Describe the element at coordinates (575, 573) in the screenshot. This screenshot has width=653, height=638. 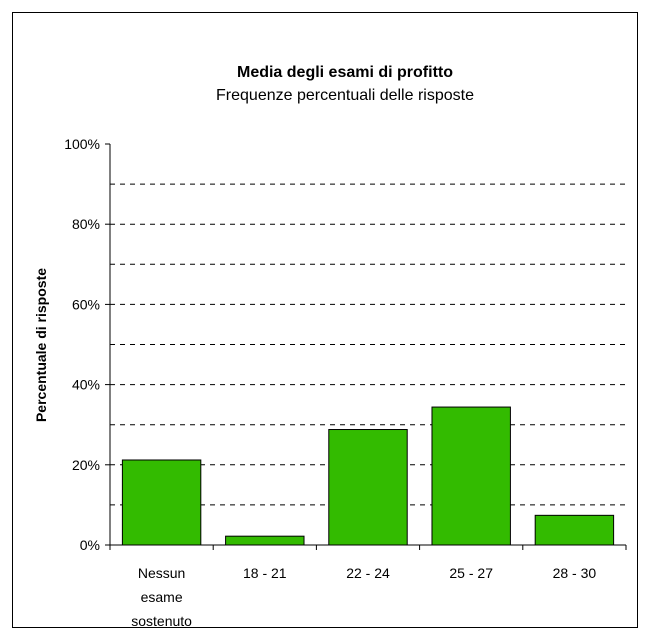
I see `x-tick-label: 28 - 30` at that location.